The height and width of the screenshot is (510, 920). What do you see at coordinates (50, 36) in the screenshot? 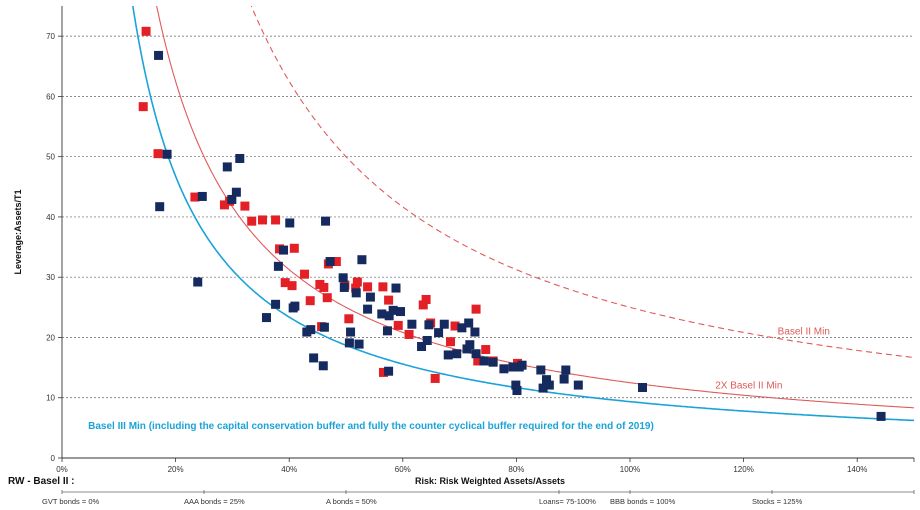
I see `y-tick-label: 70` at bounding box center [50, 36].